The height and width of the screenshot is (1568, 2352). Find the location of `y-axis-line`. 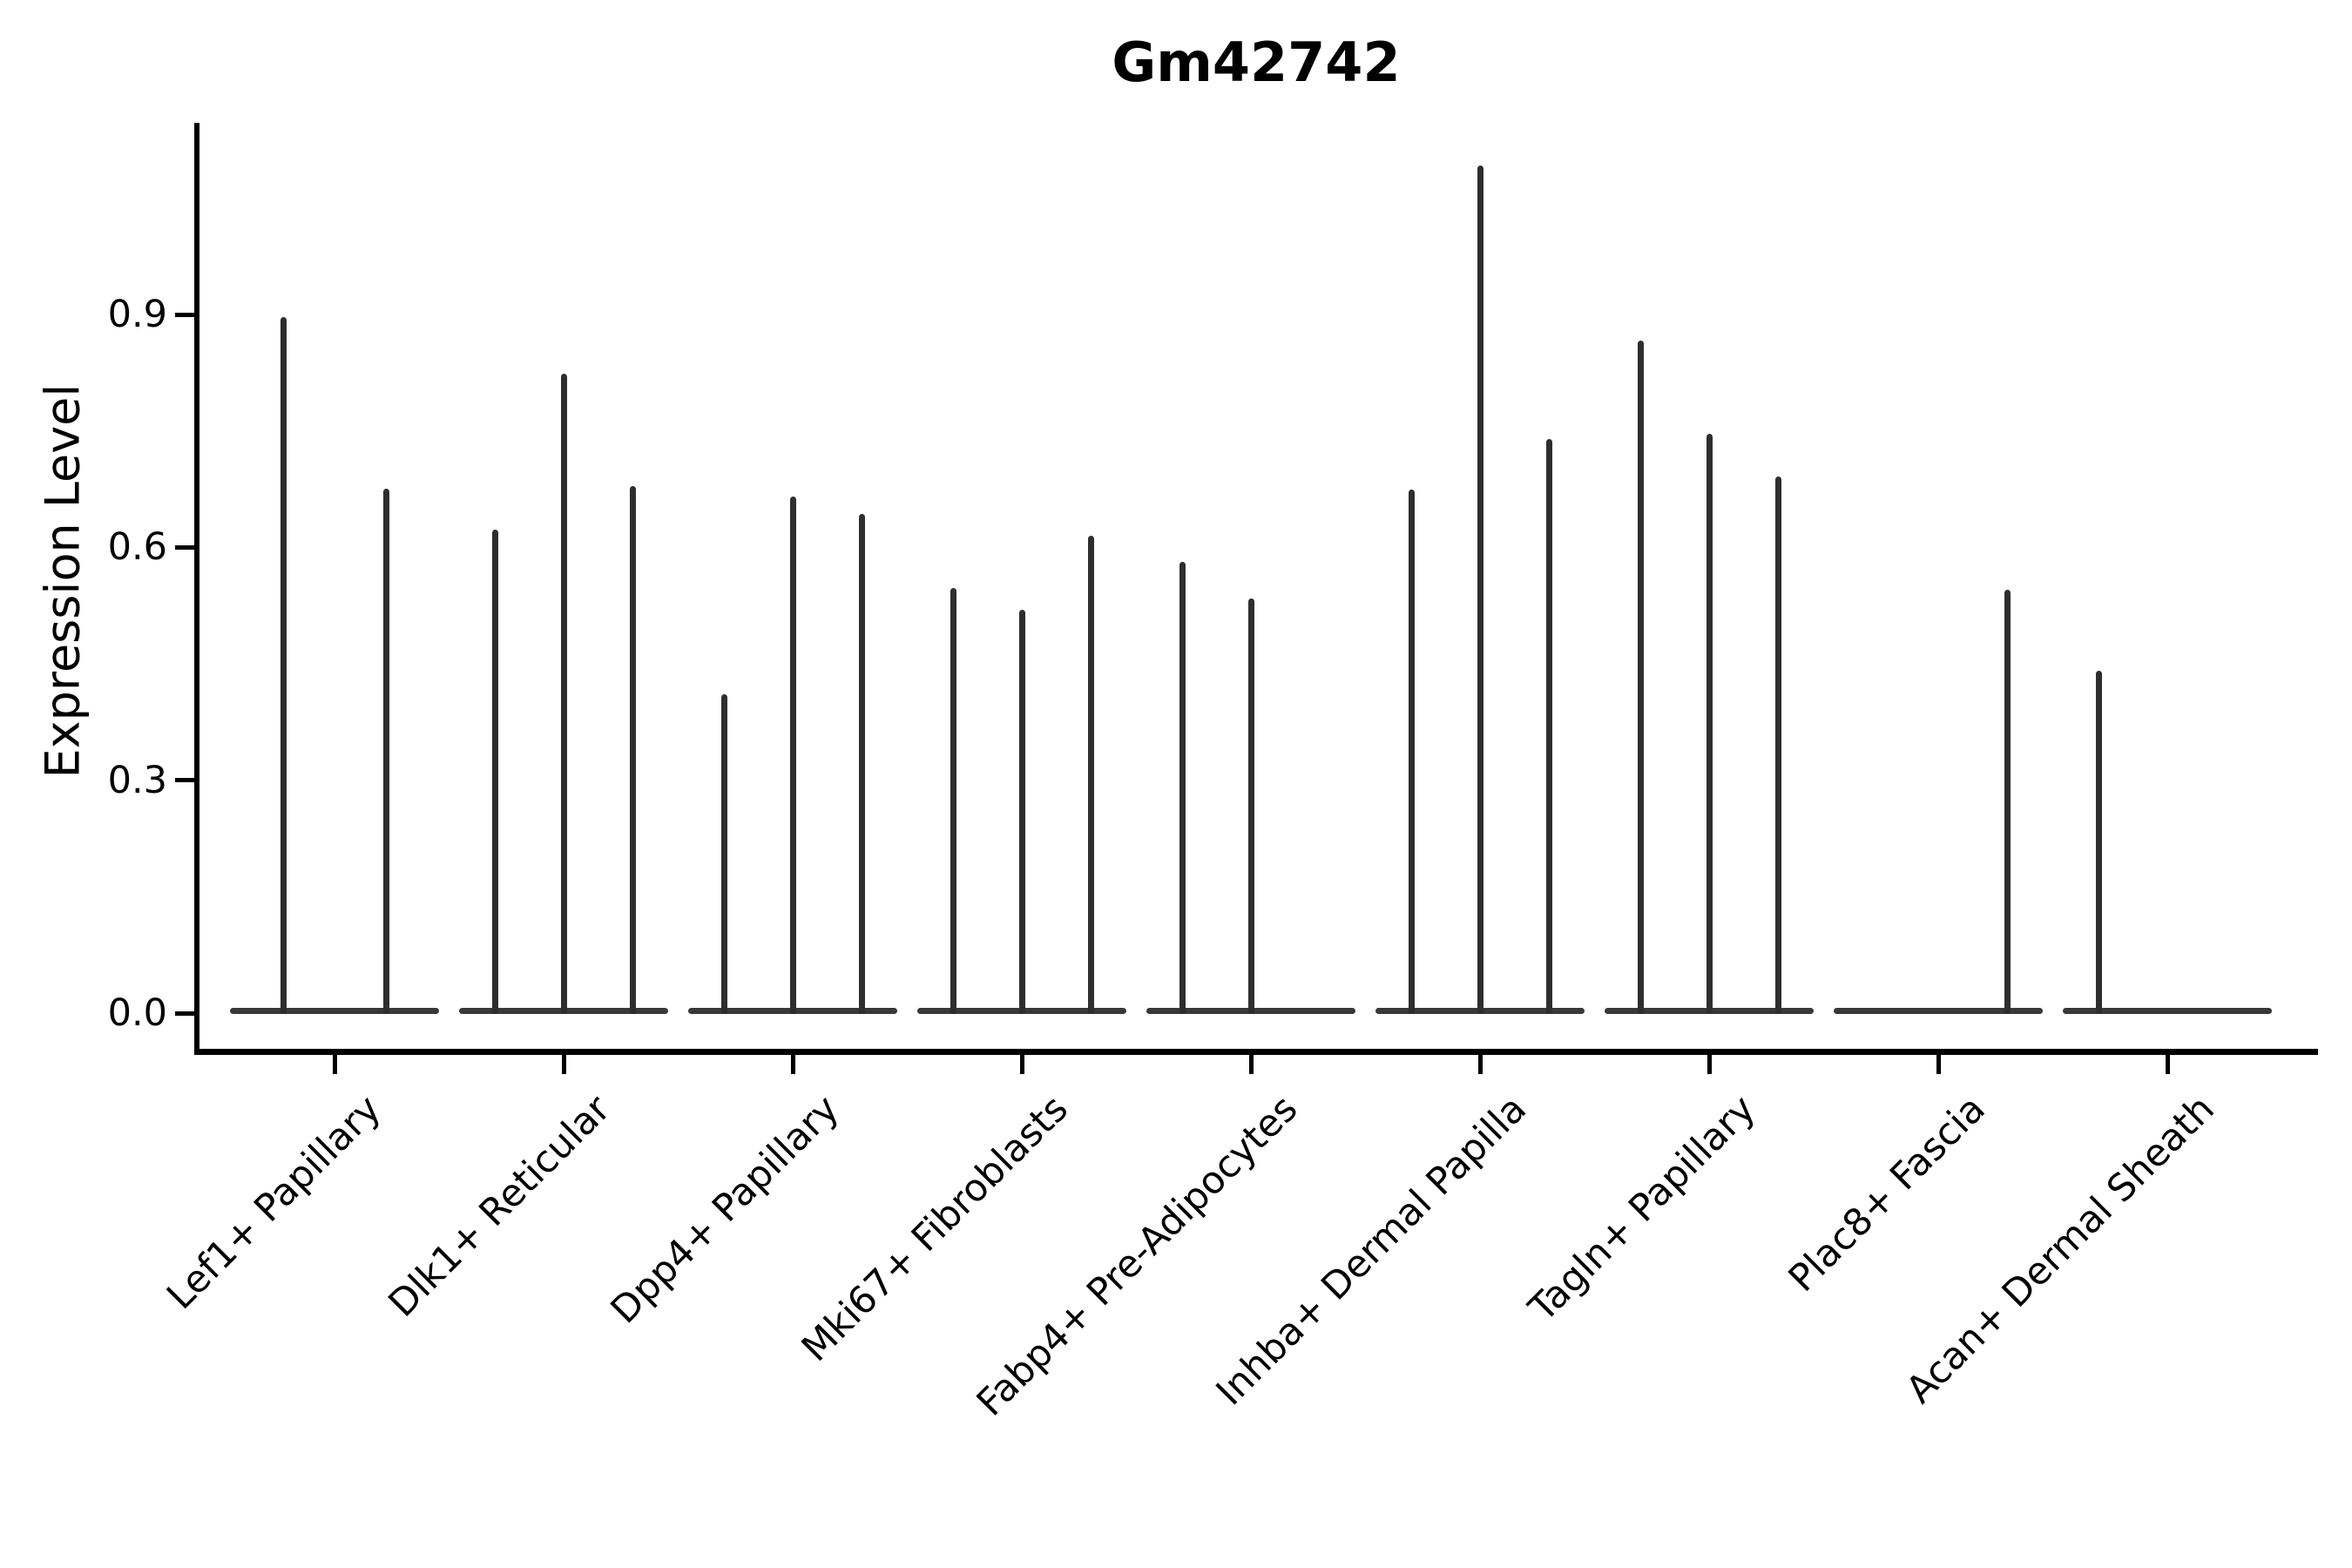

y-axis-line is located at coordinates (196, 589).